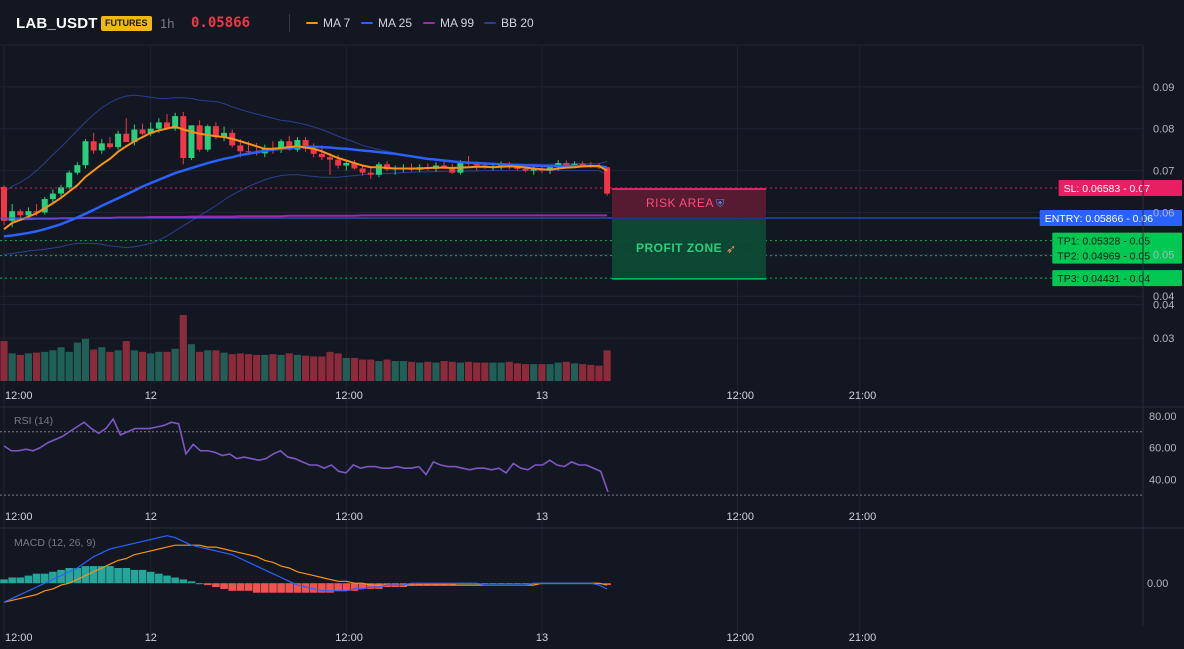 The height and width of the screenshot is (649, 1184). I want to click on legend-ma25: MA 25, so click(386, 23).